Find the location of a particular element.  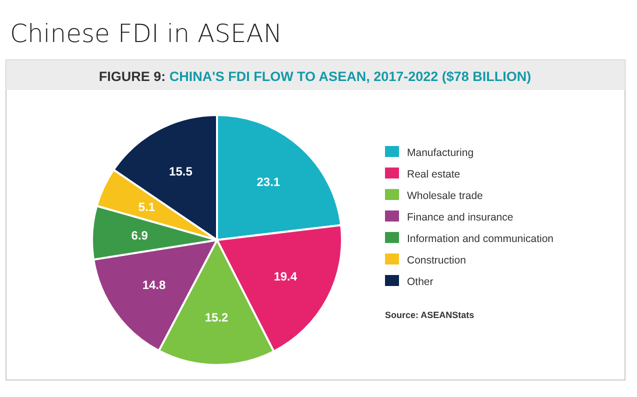

data-label: 5.1 is located at coordinates (147, 207).